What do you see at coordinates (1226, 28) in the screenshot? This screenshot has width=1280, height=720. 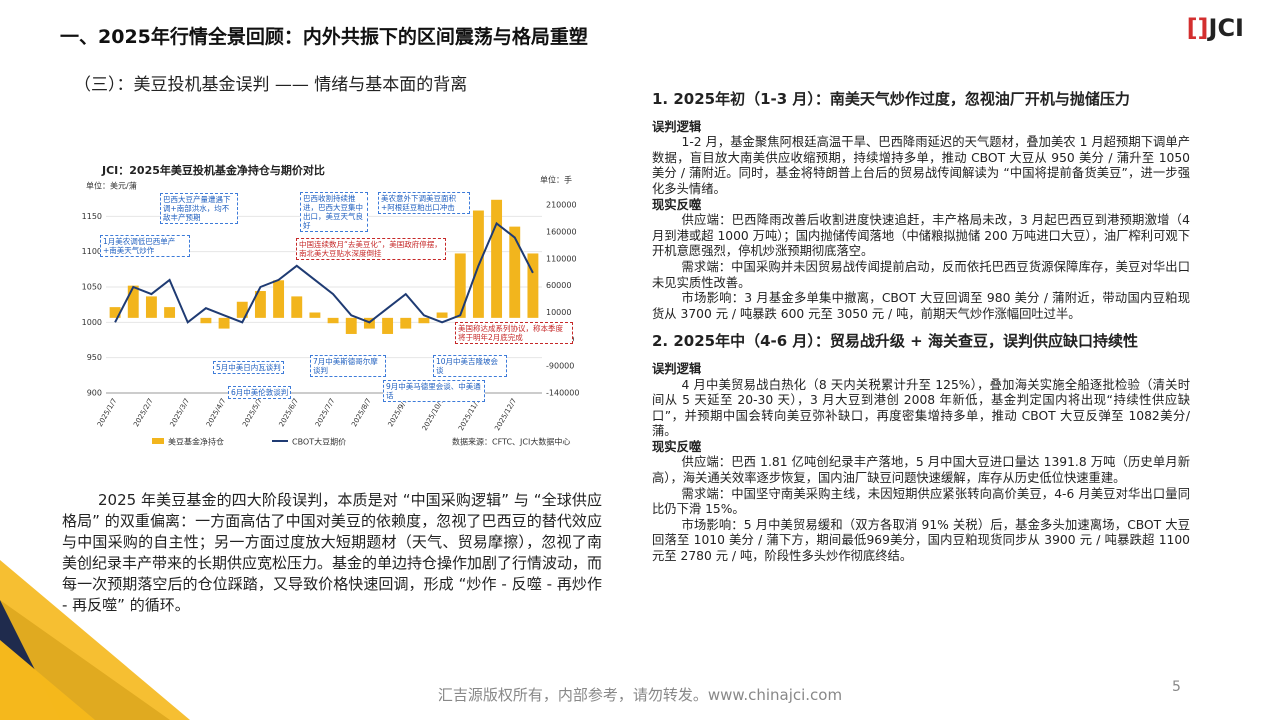 I see `logo-text: JCI` at bounding box center [1226, 28].